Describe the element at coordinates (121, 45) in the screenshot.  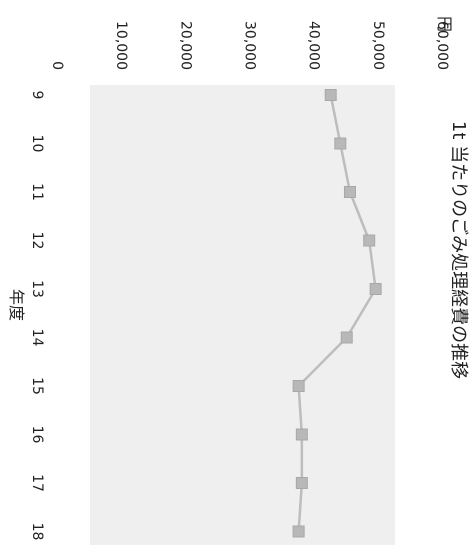
I see `y-tick-label: 10,000` at that location.